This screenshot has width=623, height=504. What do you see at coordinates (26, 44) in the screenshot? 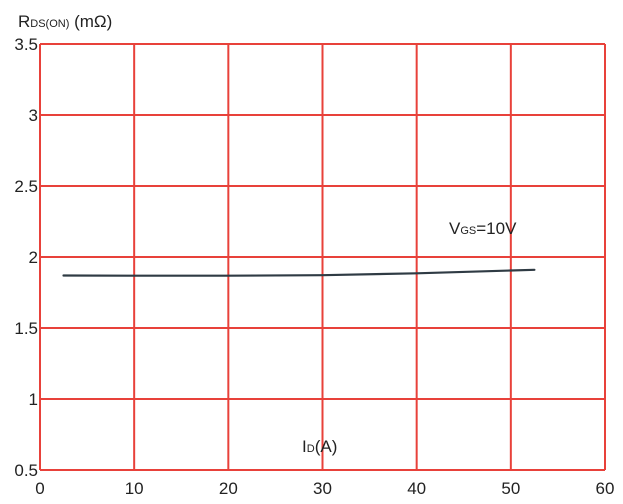
I see `y-tick-label-6: 3.5` at bounding box center [26, 44].